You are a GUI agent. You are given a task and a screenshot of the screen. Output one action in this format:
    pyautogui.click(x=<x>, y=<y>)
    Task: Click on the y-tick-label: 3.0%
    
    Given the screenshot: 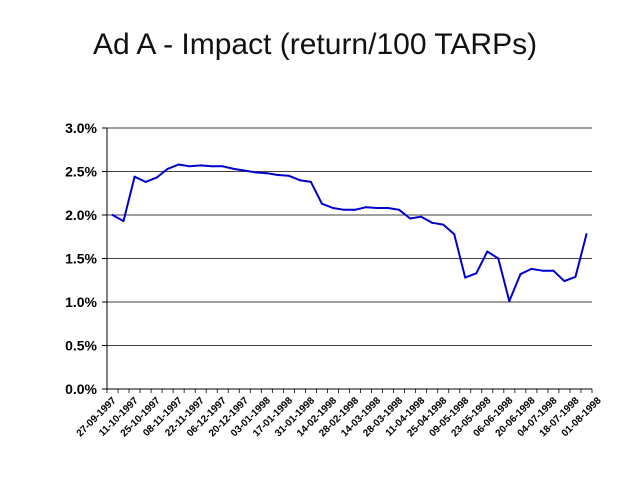 What is the action you would take?
    pyautogui.click(x=81, y=128)
    